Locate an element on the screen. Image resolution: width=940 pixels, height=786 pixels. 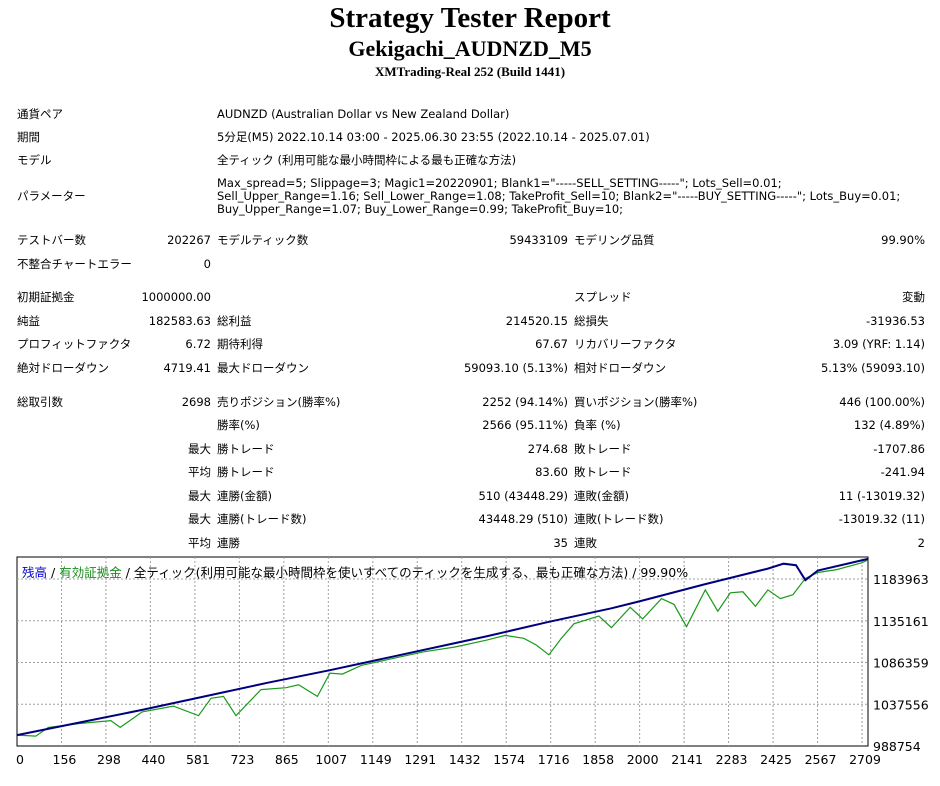
win-rate-value: 2566 (95.11%) is located at coordinates (525, 425).